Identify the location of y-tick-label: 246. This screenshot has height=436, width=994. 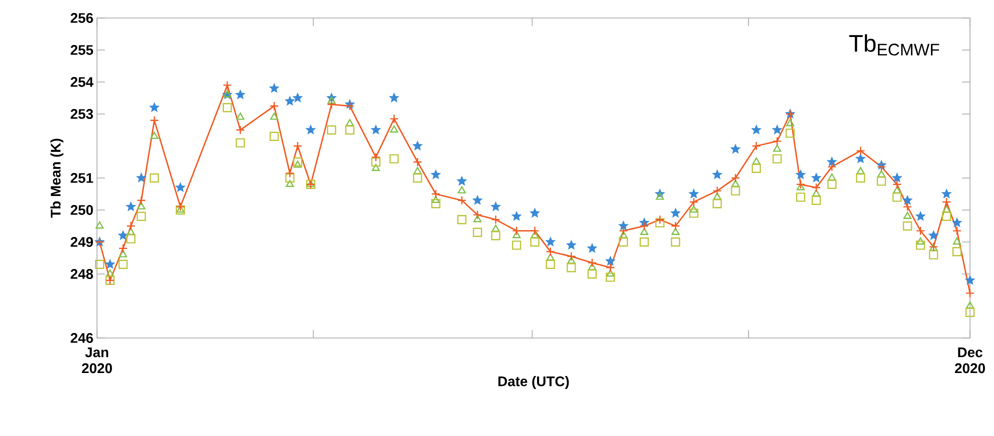
(81, 338).